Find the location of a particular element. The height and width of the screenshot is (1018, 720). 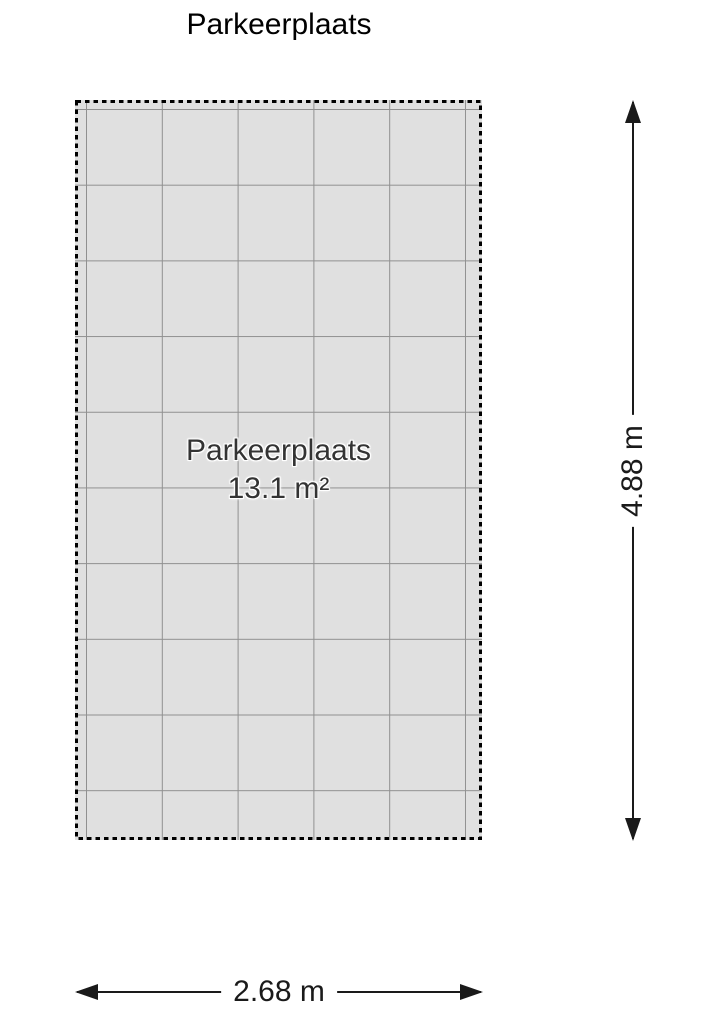

plan-title: Parkeerplaats is located at coordinates (279, 24).